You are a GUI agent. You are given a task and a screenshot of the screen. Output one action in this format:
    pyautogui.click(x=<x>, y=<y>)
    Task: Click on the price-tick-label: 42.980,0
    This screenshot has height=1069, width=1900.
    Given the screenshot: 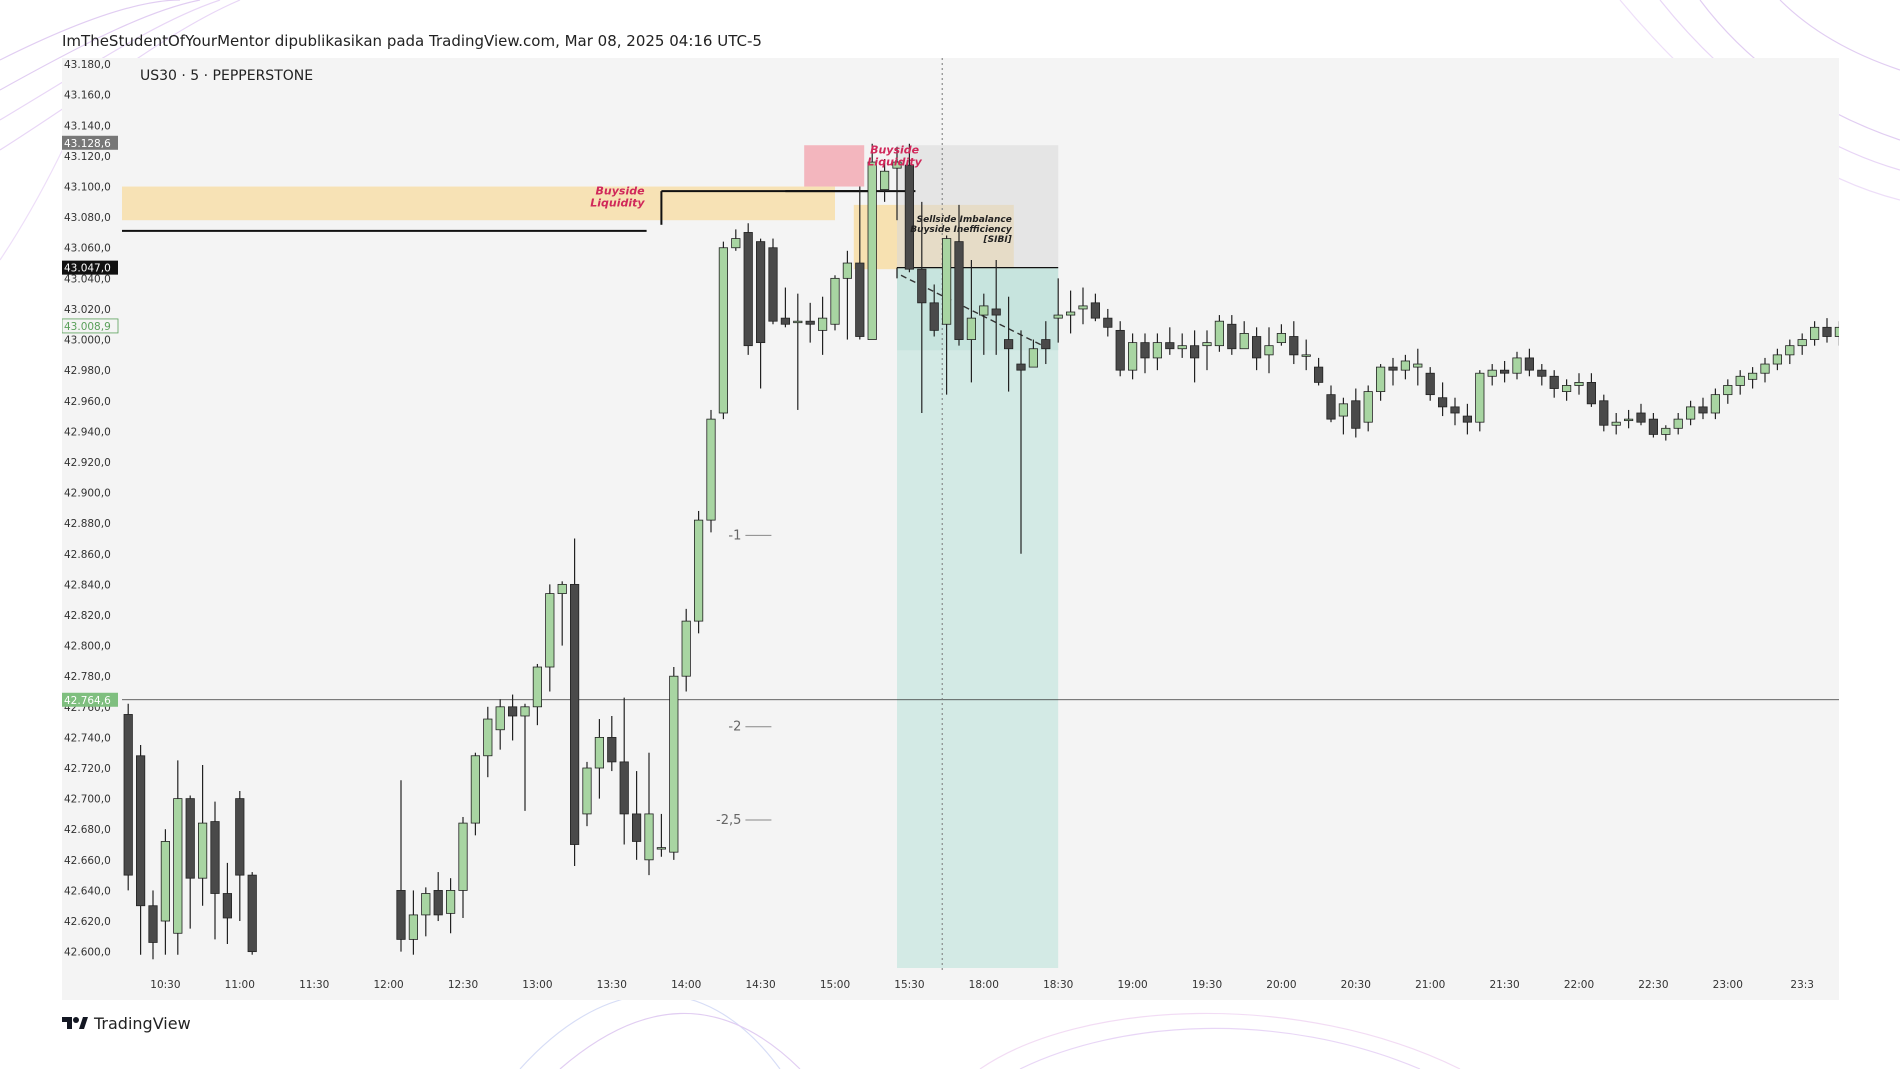 What is the action you would take?
    pyautogui.click(x=87, y=371)
    